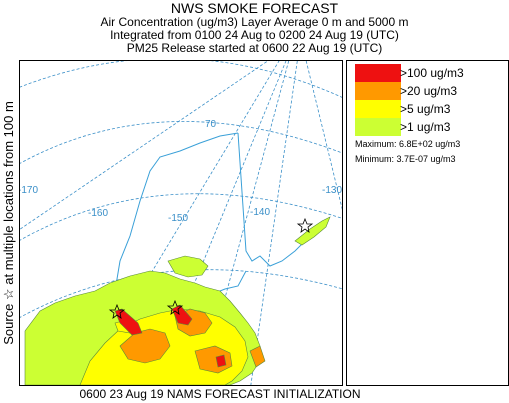  Describe the element at coordinates (98, 213) in the screenshot. I see `lon-label-160: -160` at that location.